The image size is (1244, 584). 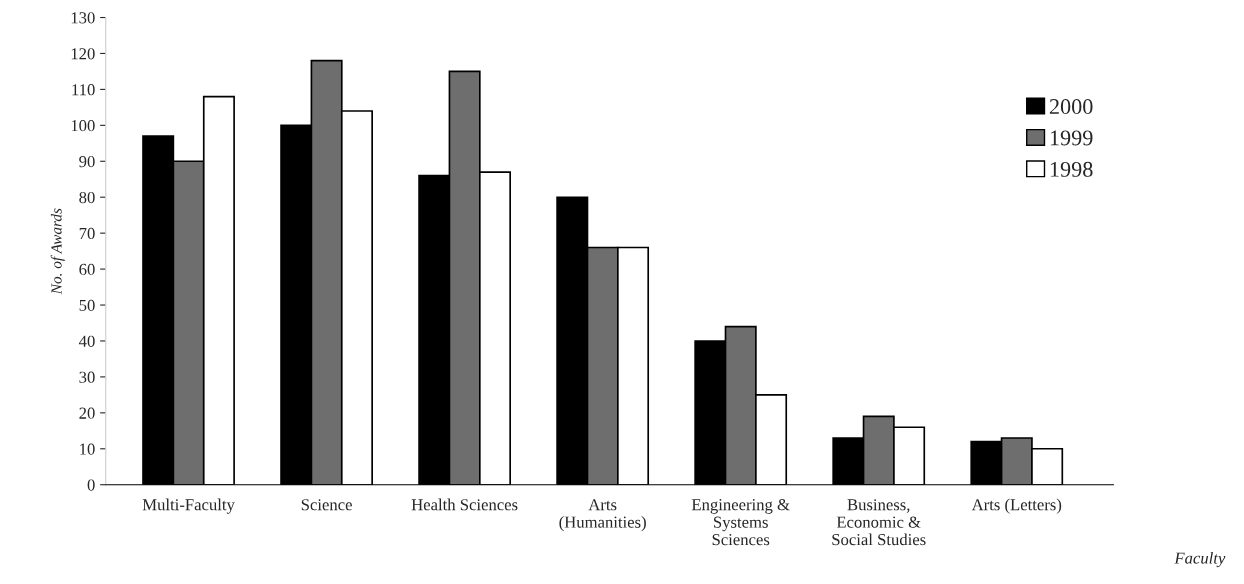 What do you see at coordinates (188, 506) in the screenshot?
I see `x-tick-label: Multi-Faculty` at bounding box center [188, 506].